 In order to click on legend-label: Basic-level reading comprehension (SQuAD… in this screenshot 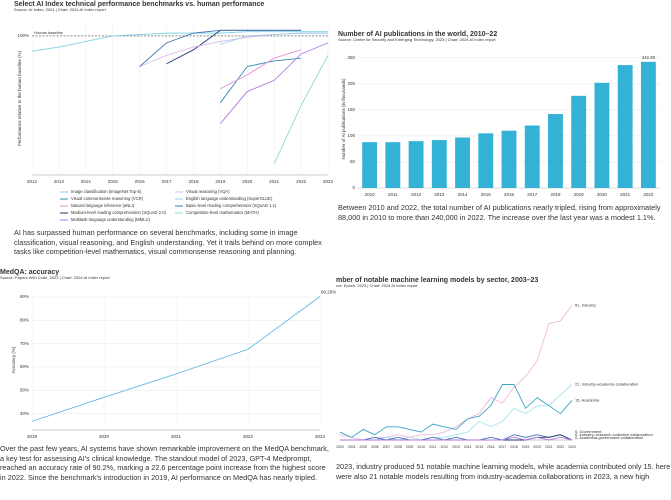, I will do `click(231, 205)`.